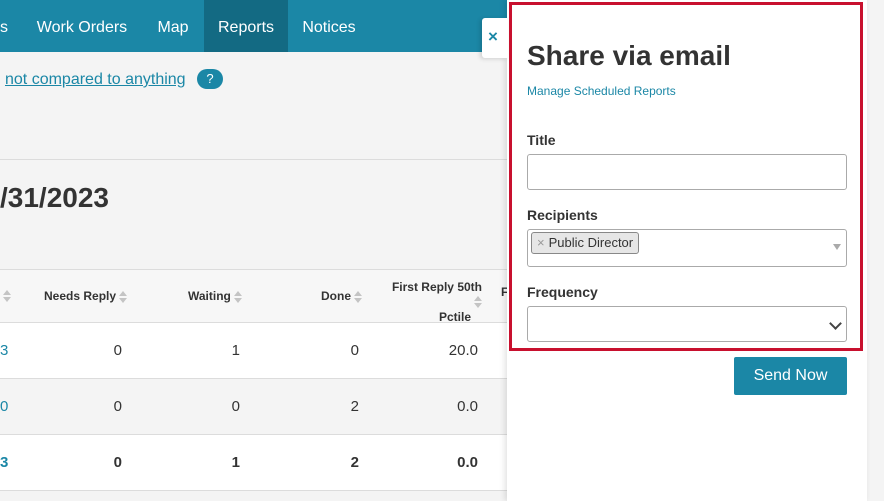 The width and height of the screenshot is (884, 501). I want to click on col-needs-reply: Needs Reply, so click(86, 296).